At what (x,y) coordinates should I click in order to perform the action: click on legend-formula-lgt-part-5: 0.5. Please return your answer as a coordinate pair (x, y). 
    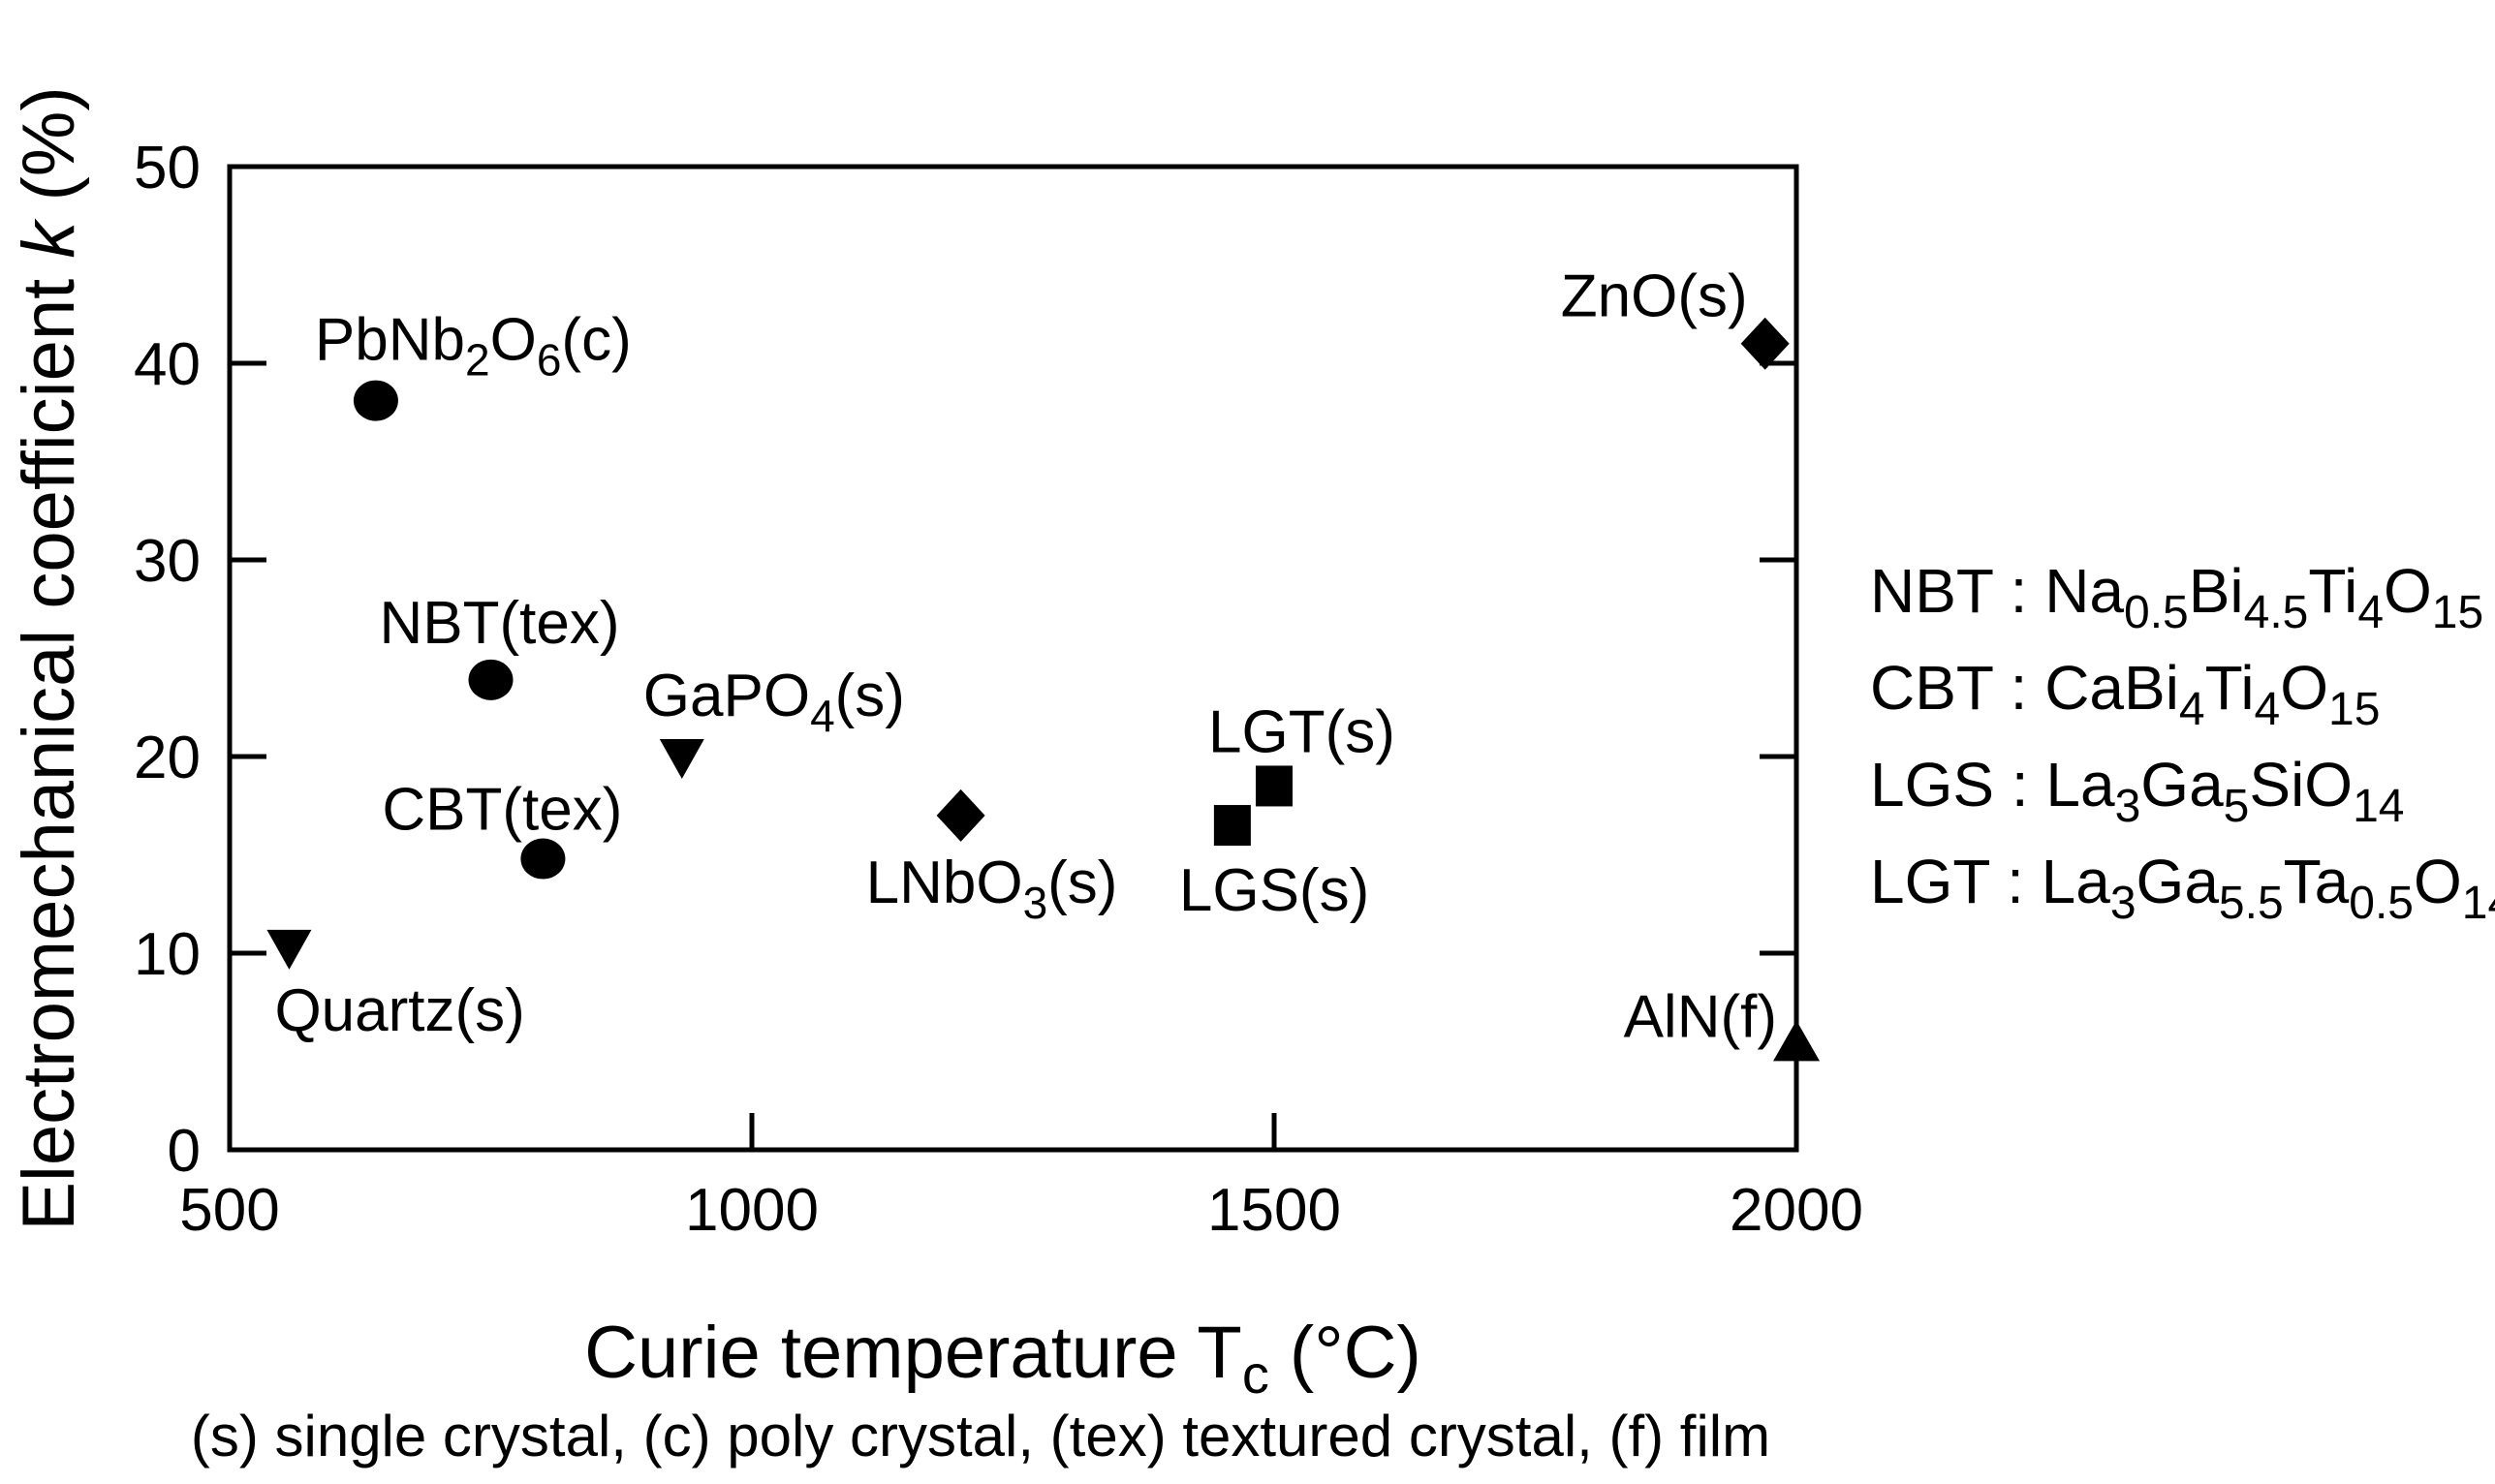
    Looking at the image, I should click on (2381, 903).